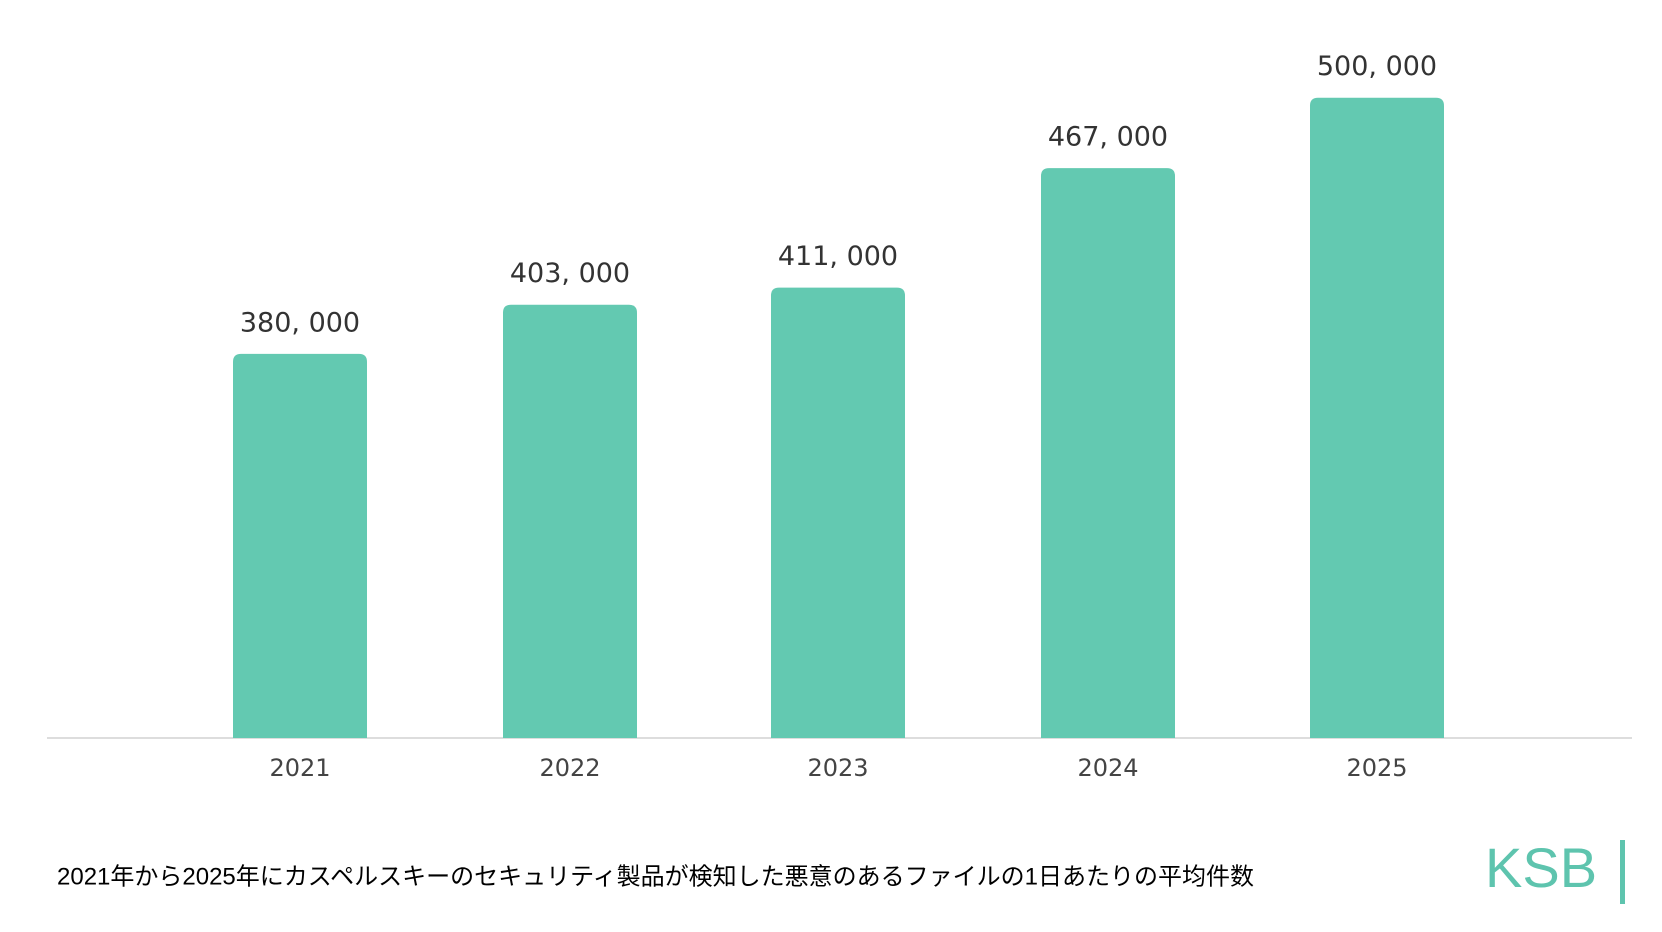 This screenshot has height=932, width=1662. What do you see at coordinates (838, 256) in the screenshot?
I see `value-label: 411, 000` at bounding box center [838, 256].